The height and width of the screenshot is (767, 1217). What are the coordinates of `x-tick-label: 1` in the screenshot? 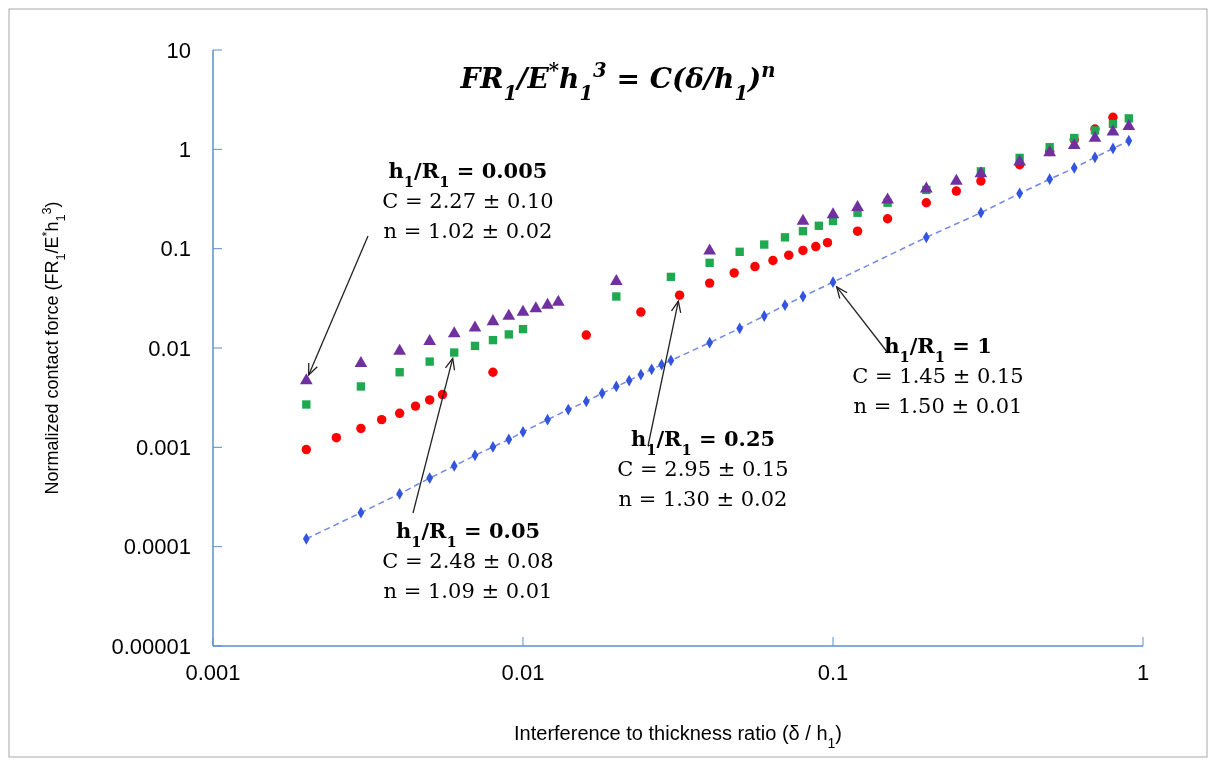 It's located at (1143, 672).